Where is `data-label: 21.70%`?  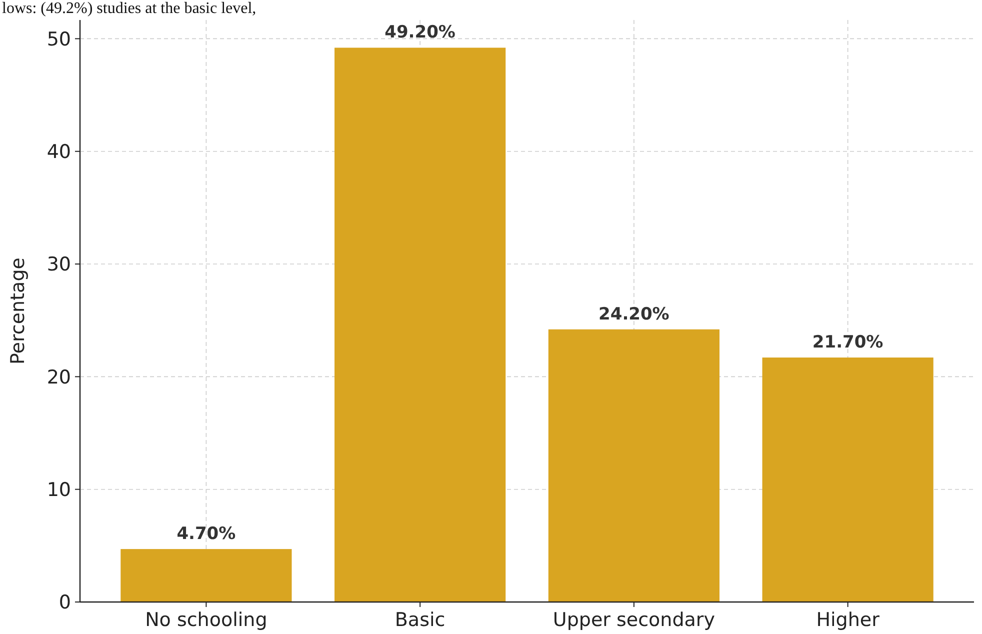 data-label: 21.70% is located at coordinates (848, 342).